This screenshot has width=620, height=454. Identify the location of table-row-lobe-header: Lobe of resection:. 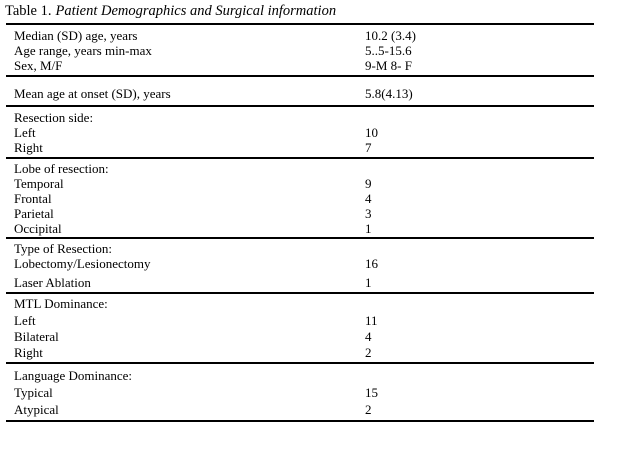
(300, 168).